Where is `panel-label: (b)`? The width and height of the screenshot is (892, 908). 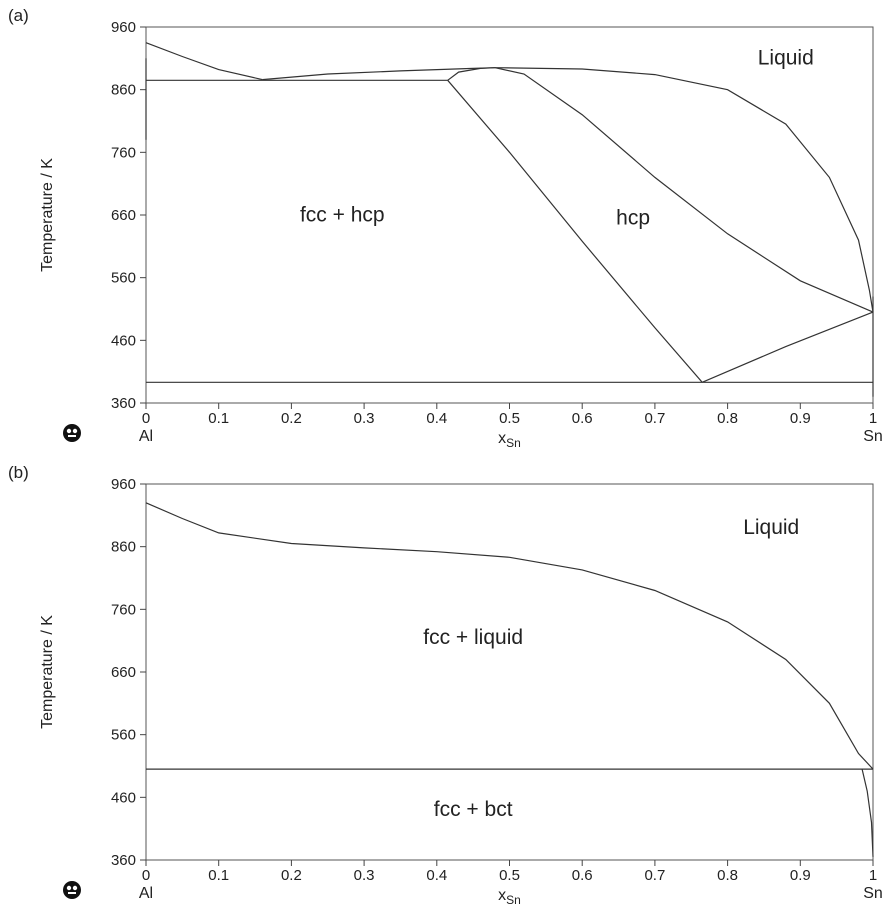
panel-label: (b) is located at coordinates (18, 472).